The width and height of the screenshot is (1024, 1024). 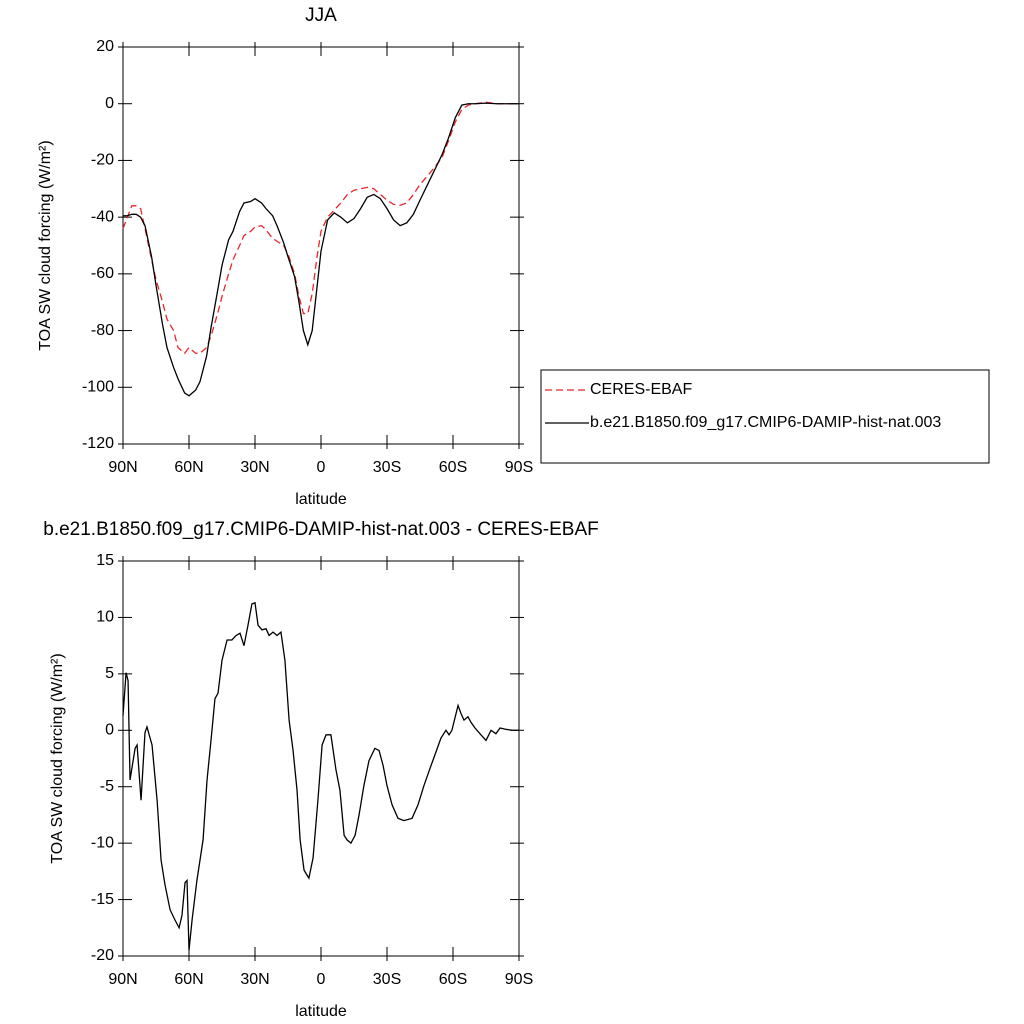 I want to click on y-tick-label: 15, so click(x=105, y=560).